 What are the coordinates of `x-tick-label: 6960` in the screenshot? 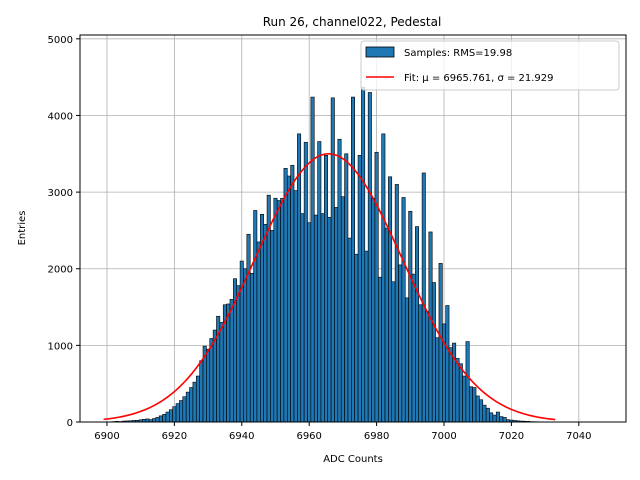 It's located at (308, 436).